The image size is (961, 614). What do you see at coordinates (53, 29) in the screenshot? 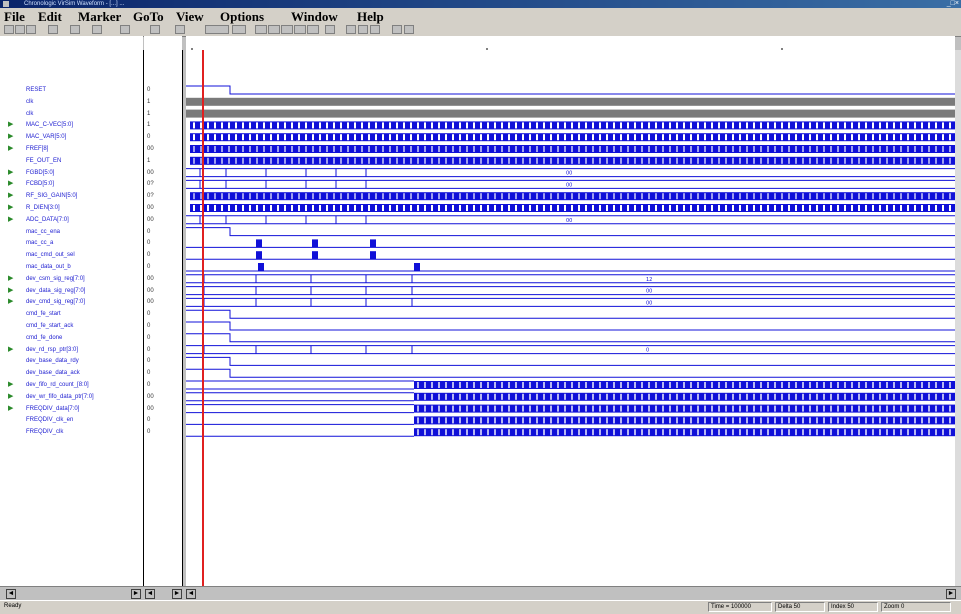
I see `cut-icon` at bounding box center [53, 29].